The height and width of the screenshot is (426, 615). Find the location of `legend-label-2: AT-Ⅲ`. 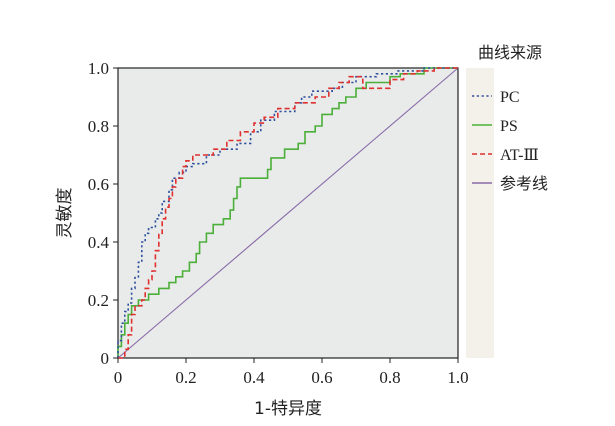

legend-label-2: AT-Ⅲ is located at coordinates (519, 155).